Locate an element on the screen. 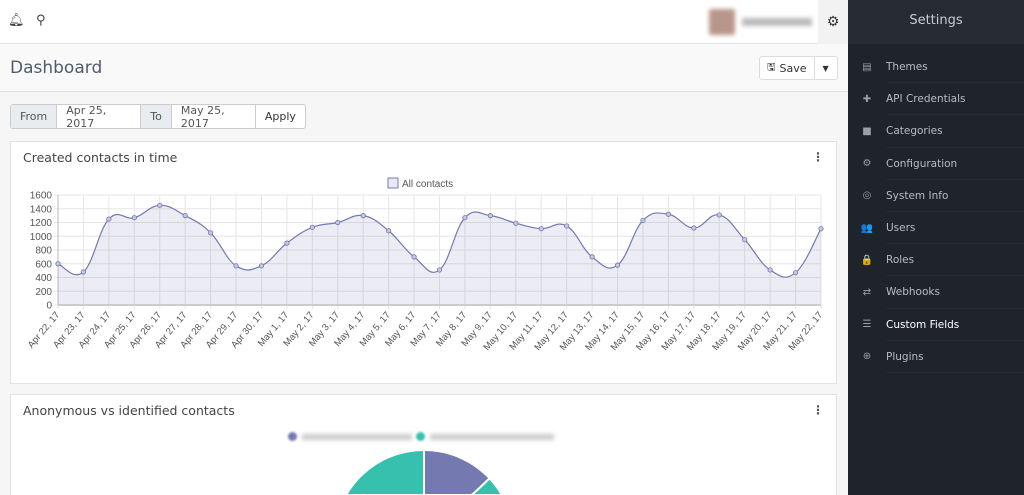  api-credentials-icon: ✚ is located at coordinates (867, 99).